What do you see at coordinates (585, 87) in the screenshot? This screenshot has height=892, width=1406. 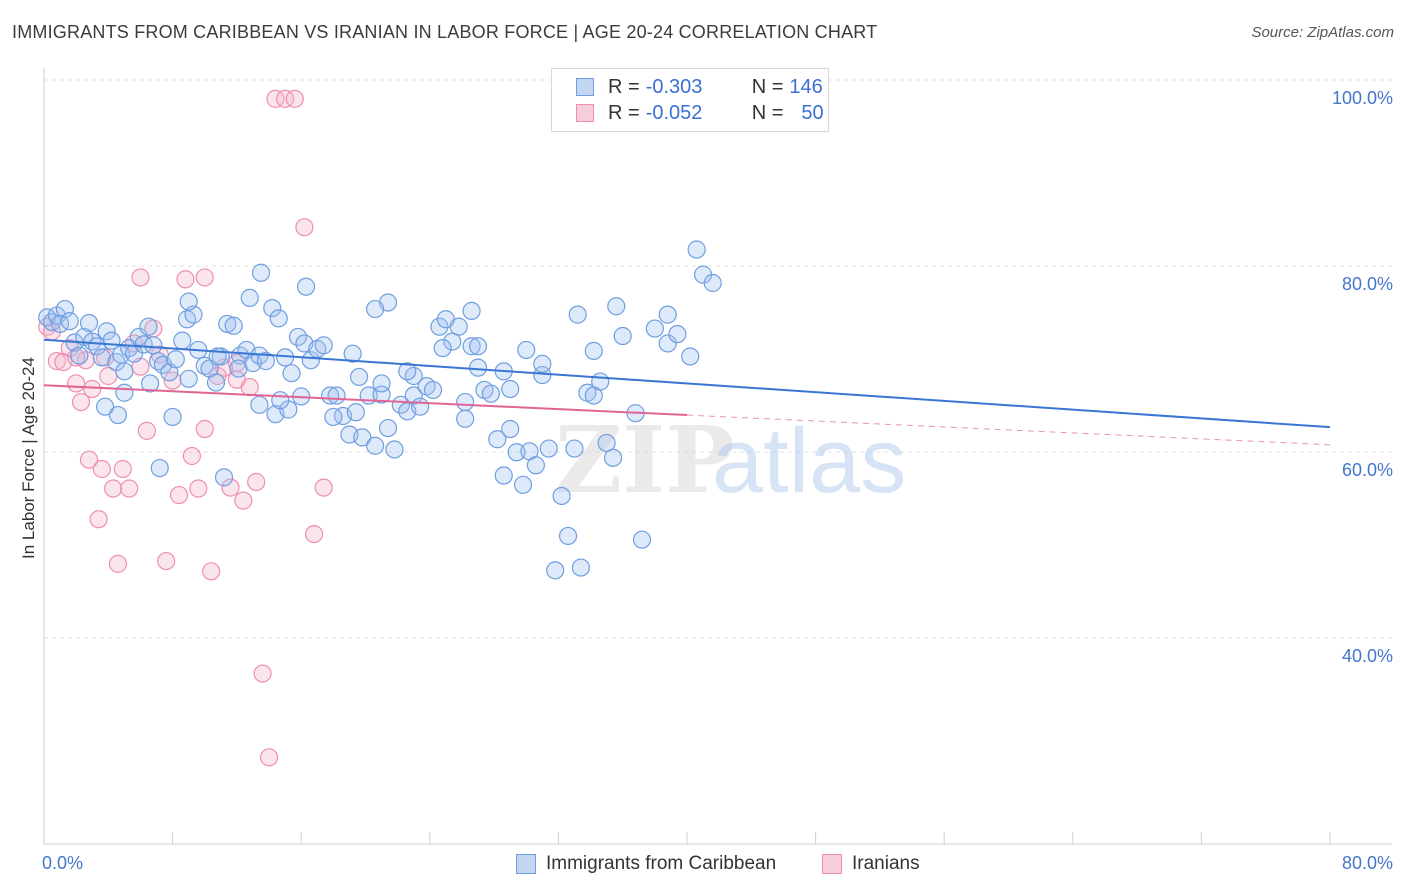 I see `legend-swatch-blue` at bounding box center [585, 87].